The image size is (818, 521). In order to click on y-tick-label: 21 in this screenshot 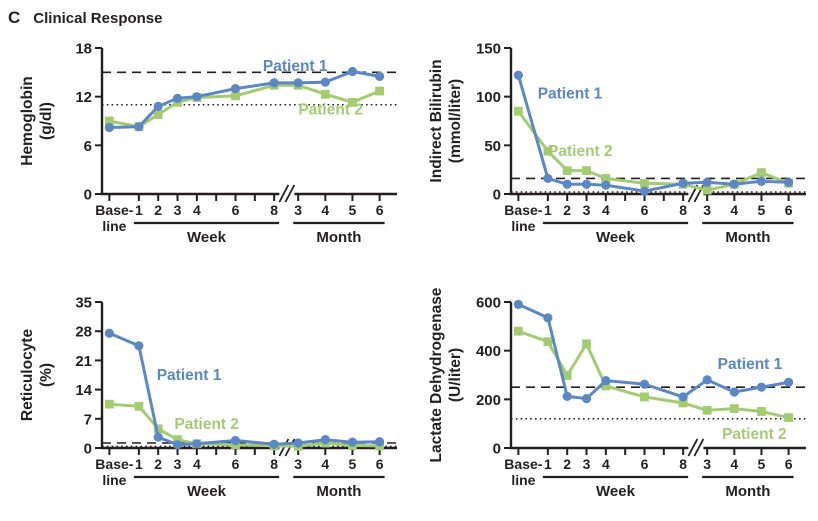, I will do `click(83, 361)`.